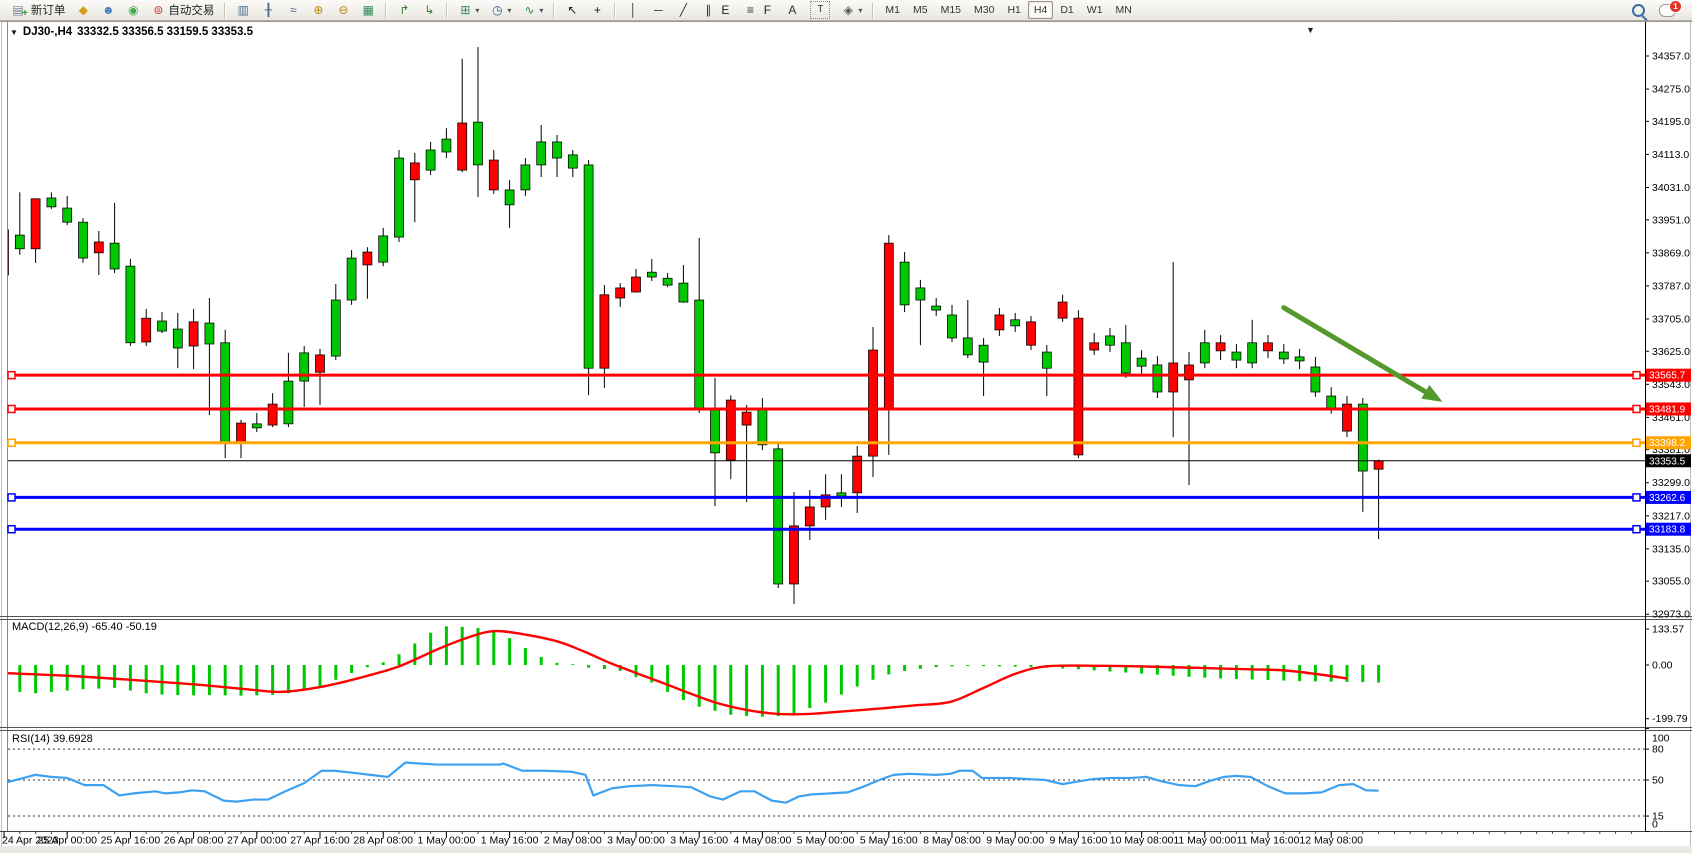  I want to click on deposit-box-icon: ◆, so click(83, 10).